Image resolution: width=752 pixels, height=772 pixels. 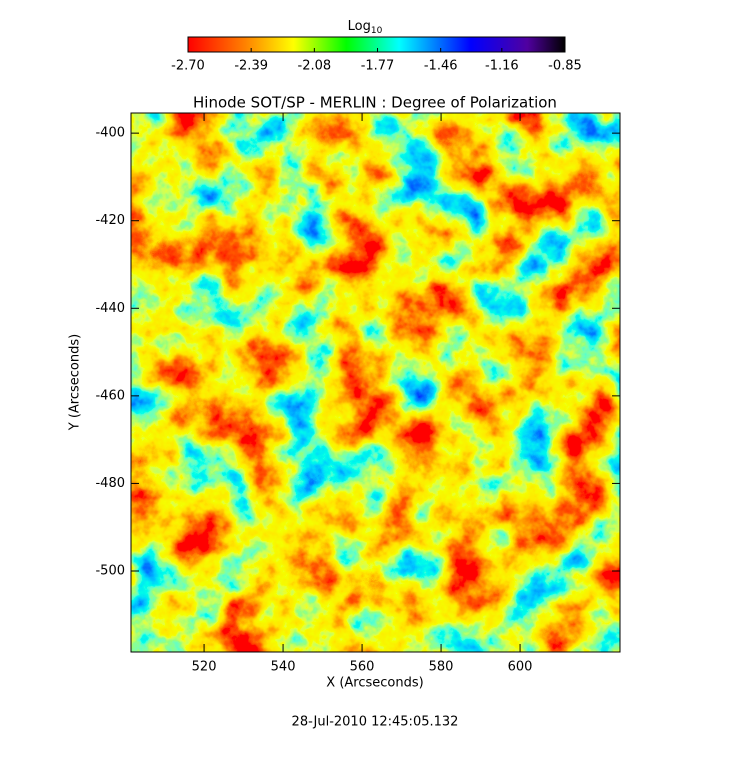 I want to click on x-tick-label: 560, so click(x=362, y=667).